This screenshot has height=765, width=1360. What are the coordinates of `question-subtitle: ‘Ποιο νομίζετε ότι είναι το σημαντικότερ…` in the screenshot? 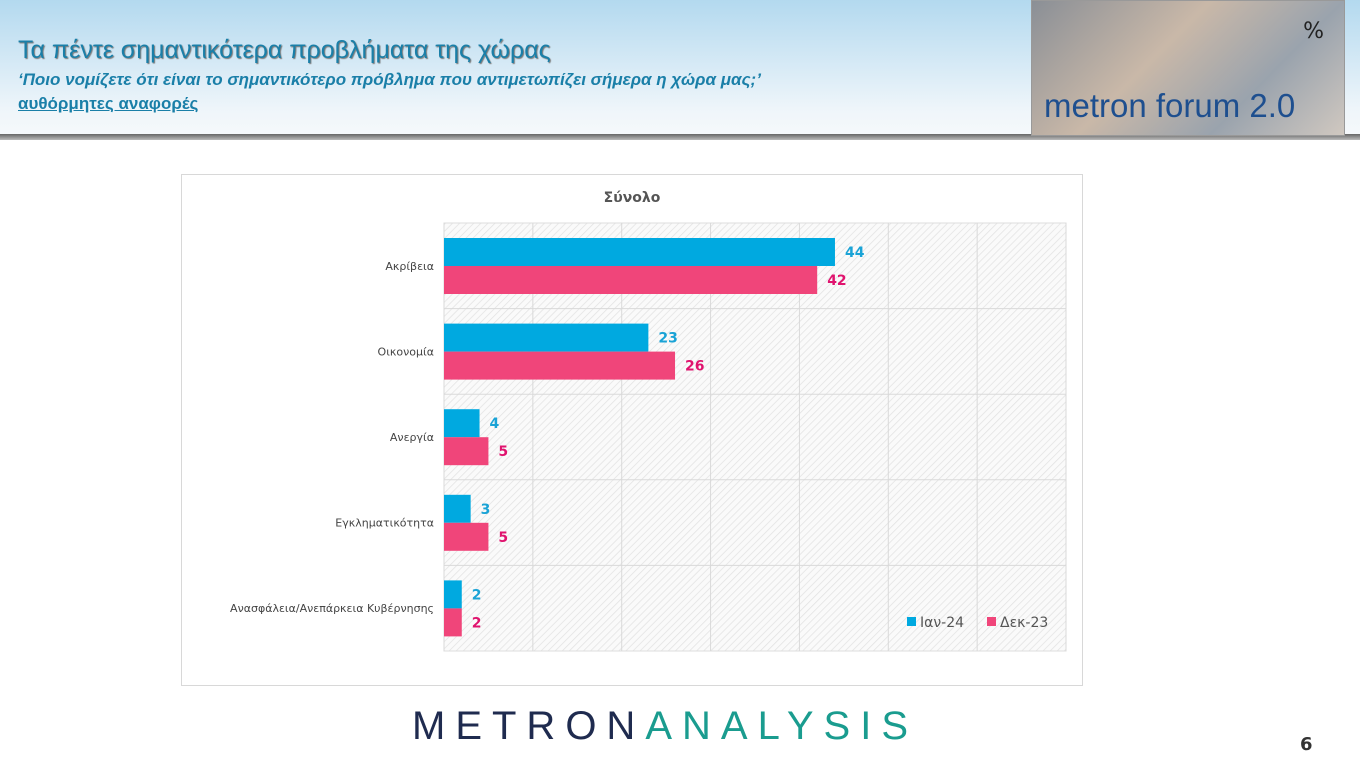 It's located at (389, 79).